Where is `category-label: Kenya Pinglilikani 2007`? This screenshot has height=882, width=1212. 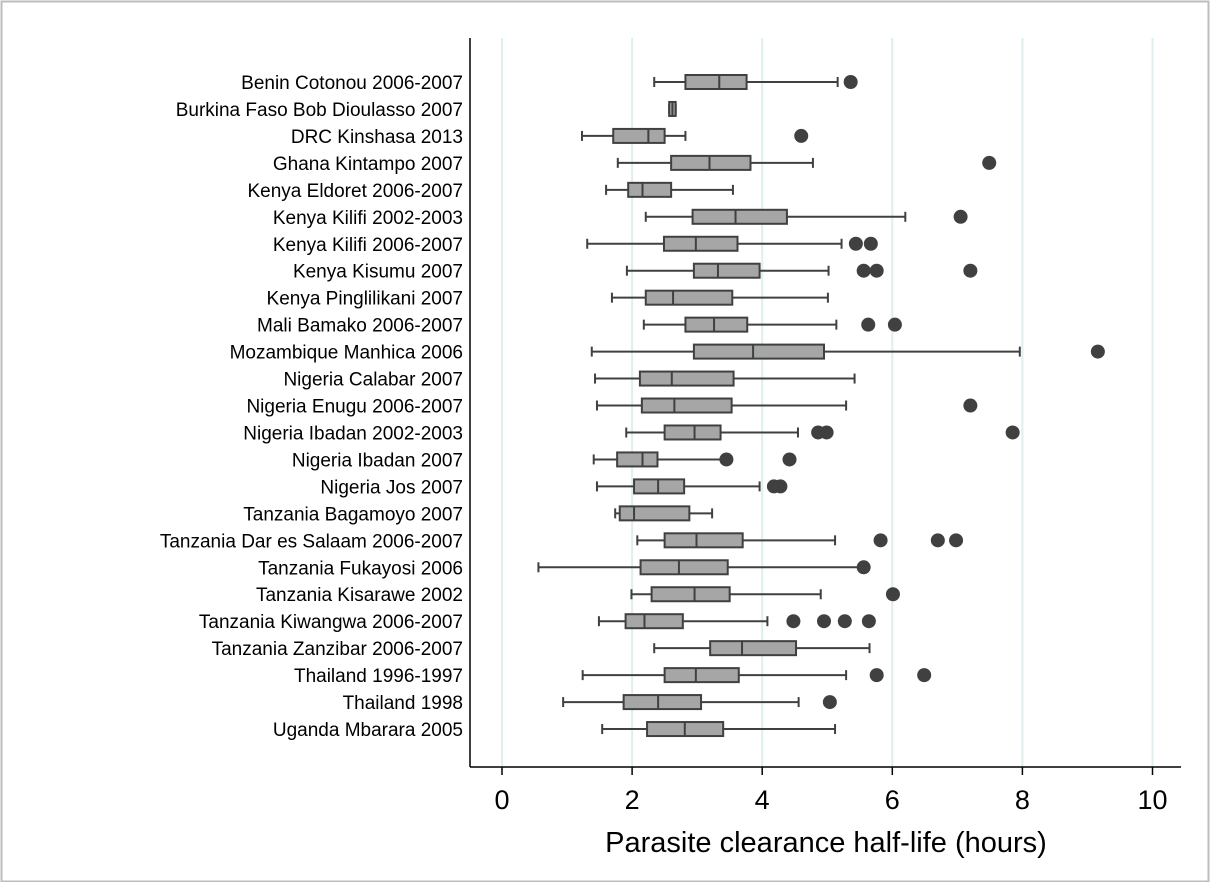
category-label: Kenya Pinglilikani 2007 is located at coordinates (365, 299).